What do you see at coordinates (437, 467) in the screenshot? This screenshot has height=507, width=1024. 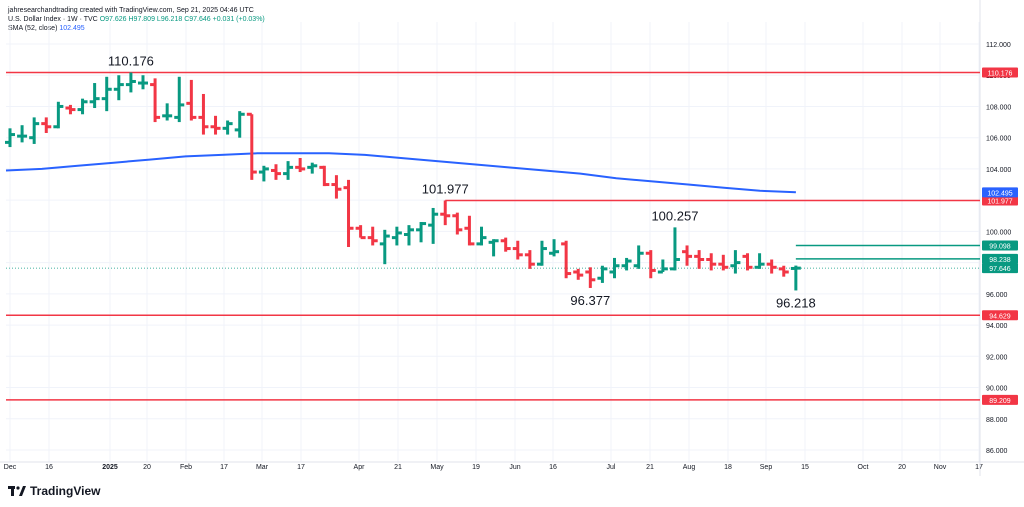 I see `x-tick-label: May` at bounding box center [437, 467].